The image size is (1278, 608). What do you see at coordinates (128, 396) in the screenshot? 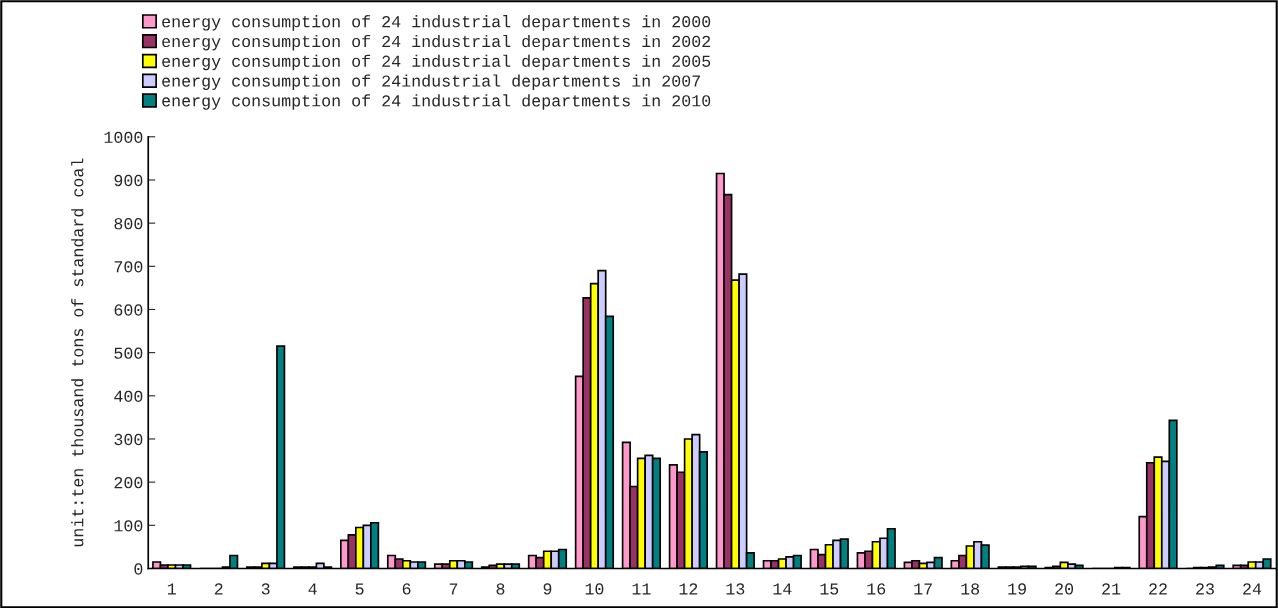
I see `y-tick-label: 400` at bounding box center [128, 396].